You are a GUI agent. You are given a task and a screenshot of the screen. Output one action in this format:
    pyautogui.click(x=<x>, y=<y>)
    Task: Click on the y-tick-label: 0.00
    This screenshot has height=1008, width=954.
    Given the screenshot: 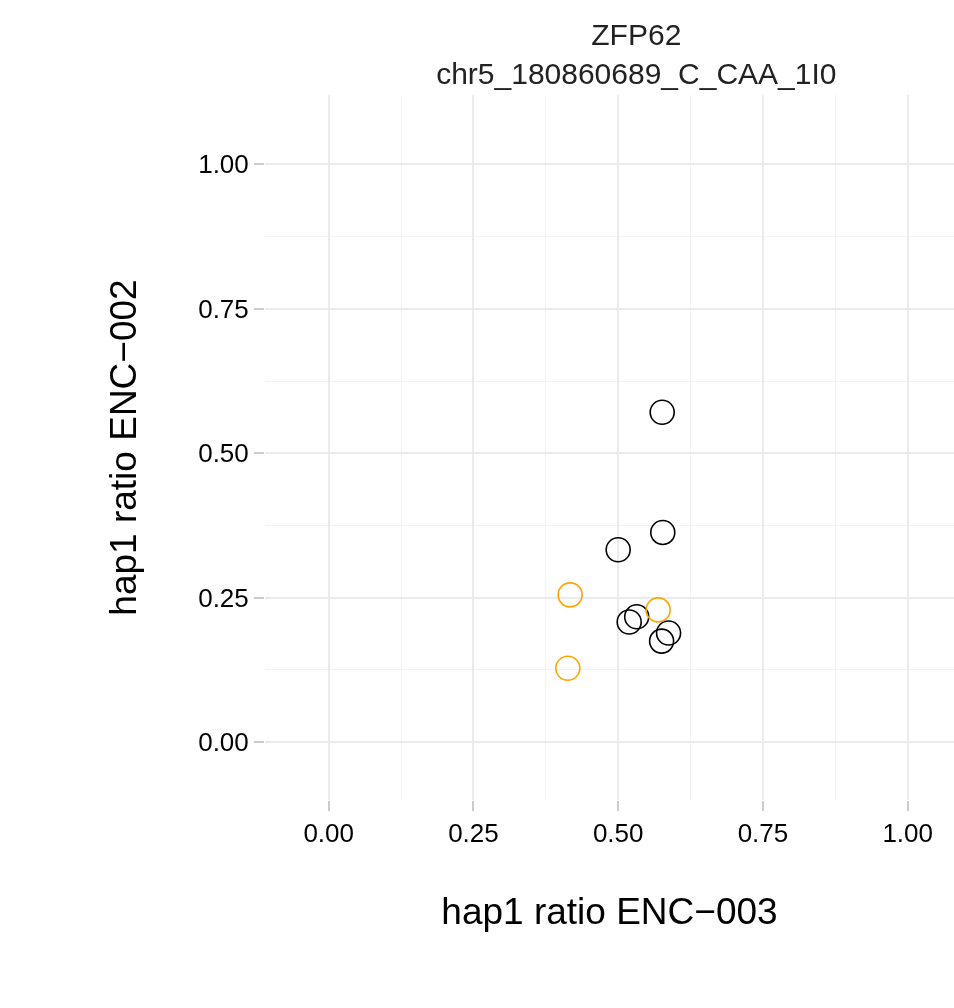 What is the action you would take?
    pyautogui.click(x=223, y=742)
    